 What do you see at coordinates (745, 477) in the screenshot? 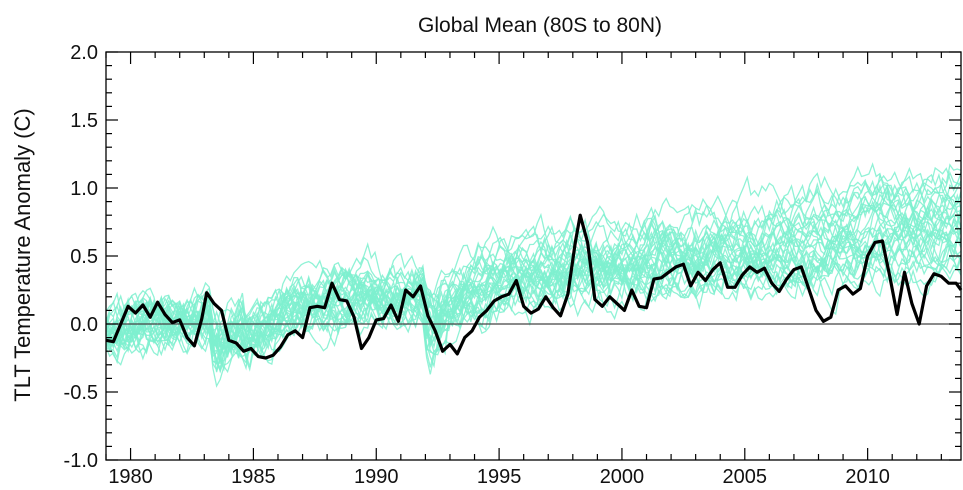
I see `x-tick-label: 2005` at bounding box center [745, 477].